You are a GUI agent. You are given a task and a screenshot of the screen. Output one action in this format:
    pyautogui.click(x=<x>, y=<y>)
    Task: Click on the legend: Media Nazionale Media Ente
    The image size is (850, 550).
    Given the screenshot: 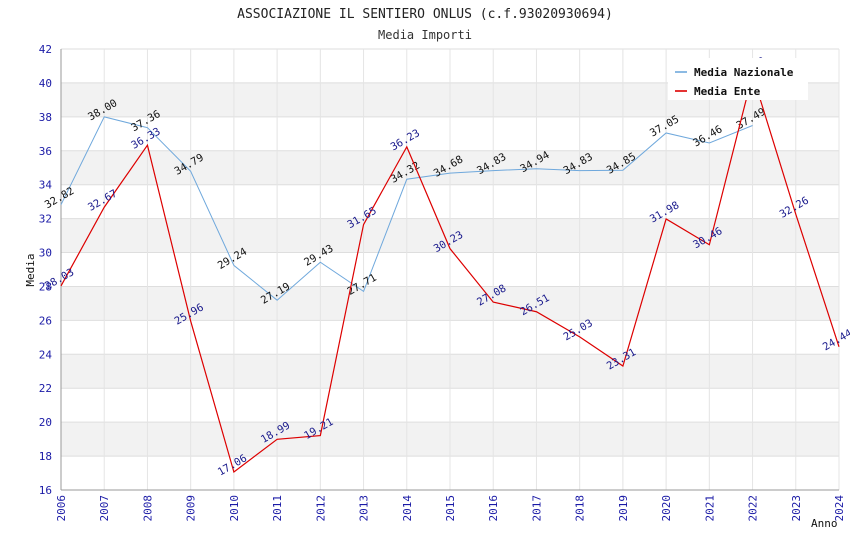 What is the action you would take?
    pyautogui.click(x=738, y=79)
    